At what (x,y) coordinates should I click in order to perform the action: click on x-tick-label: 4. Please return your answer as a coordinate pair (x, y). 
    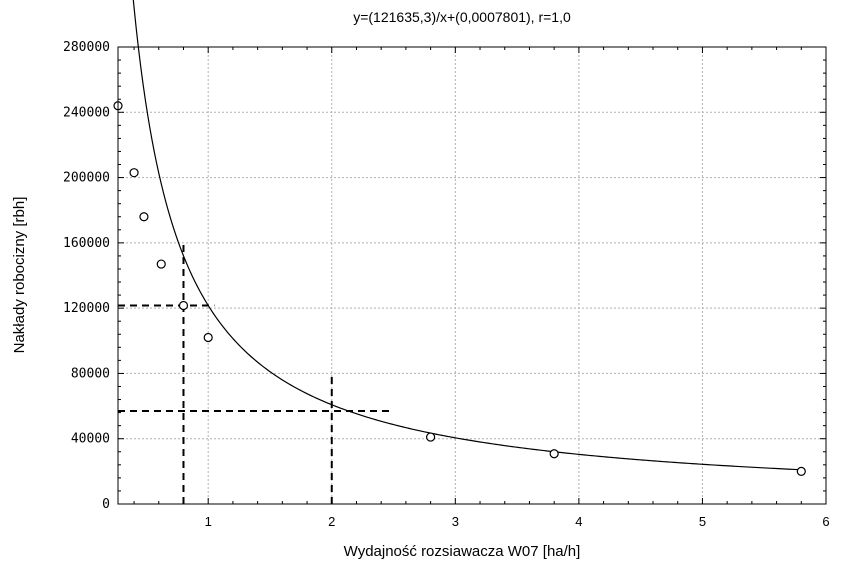
    Looking at the image, I should click on (578, 521).